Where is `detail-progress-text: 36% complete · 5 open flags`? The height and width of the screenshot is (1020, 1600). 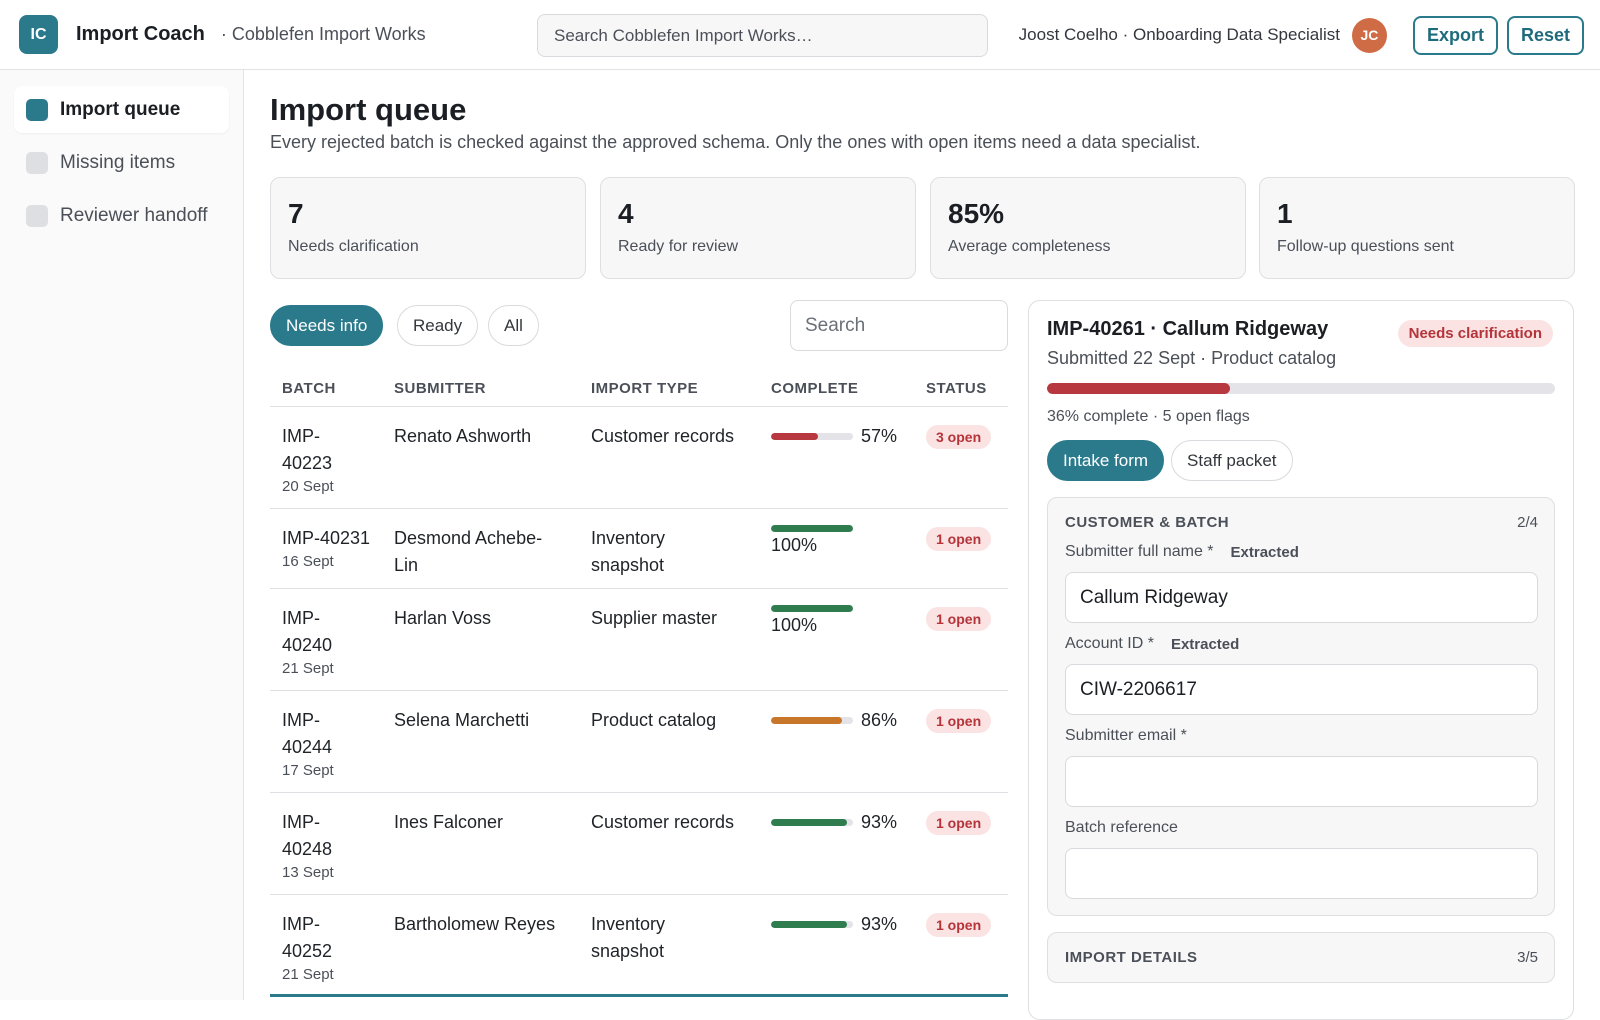 detail-progress-text: 36% complete · 5 open flags is located at coordinates (1148, 416).